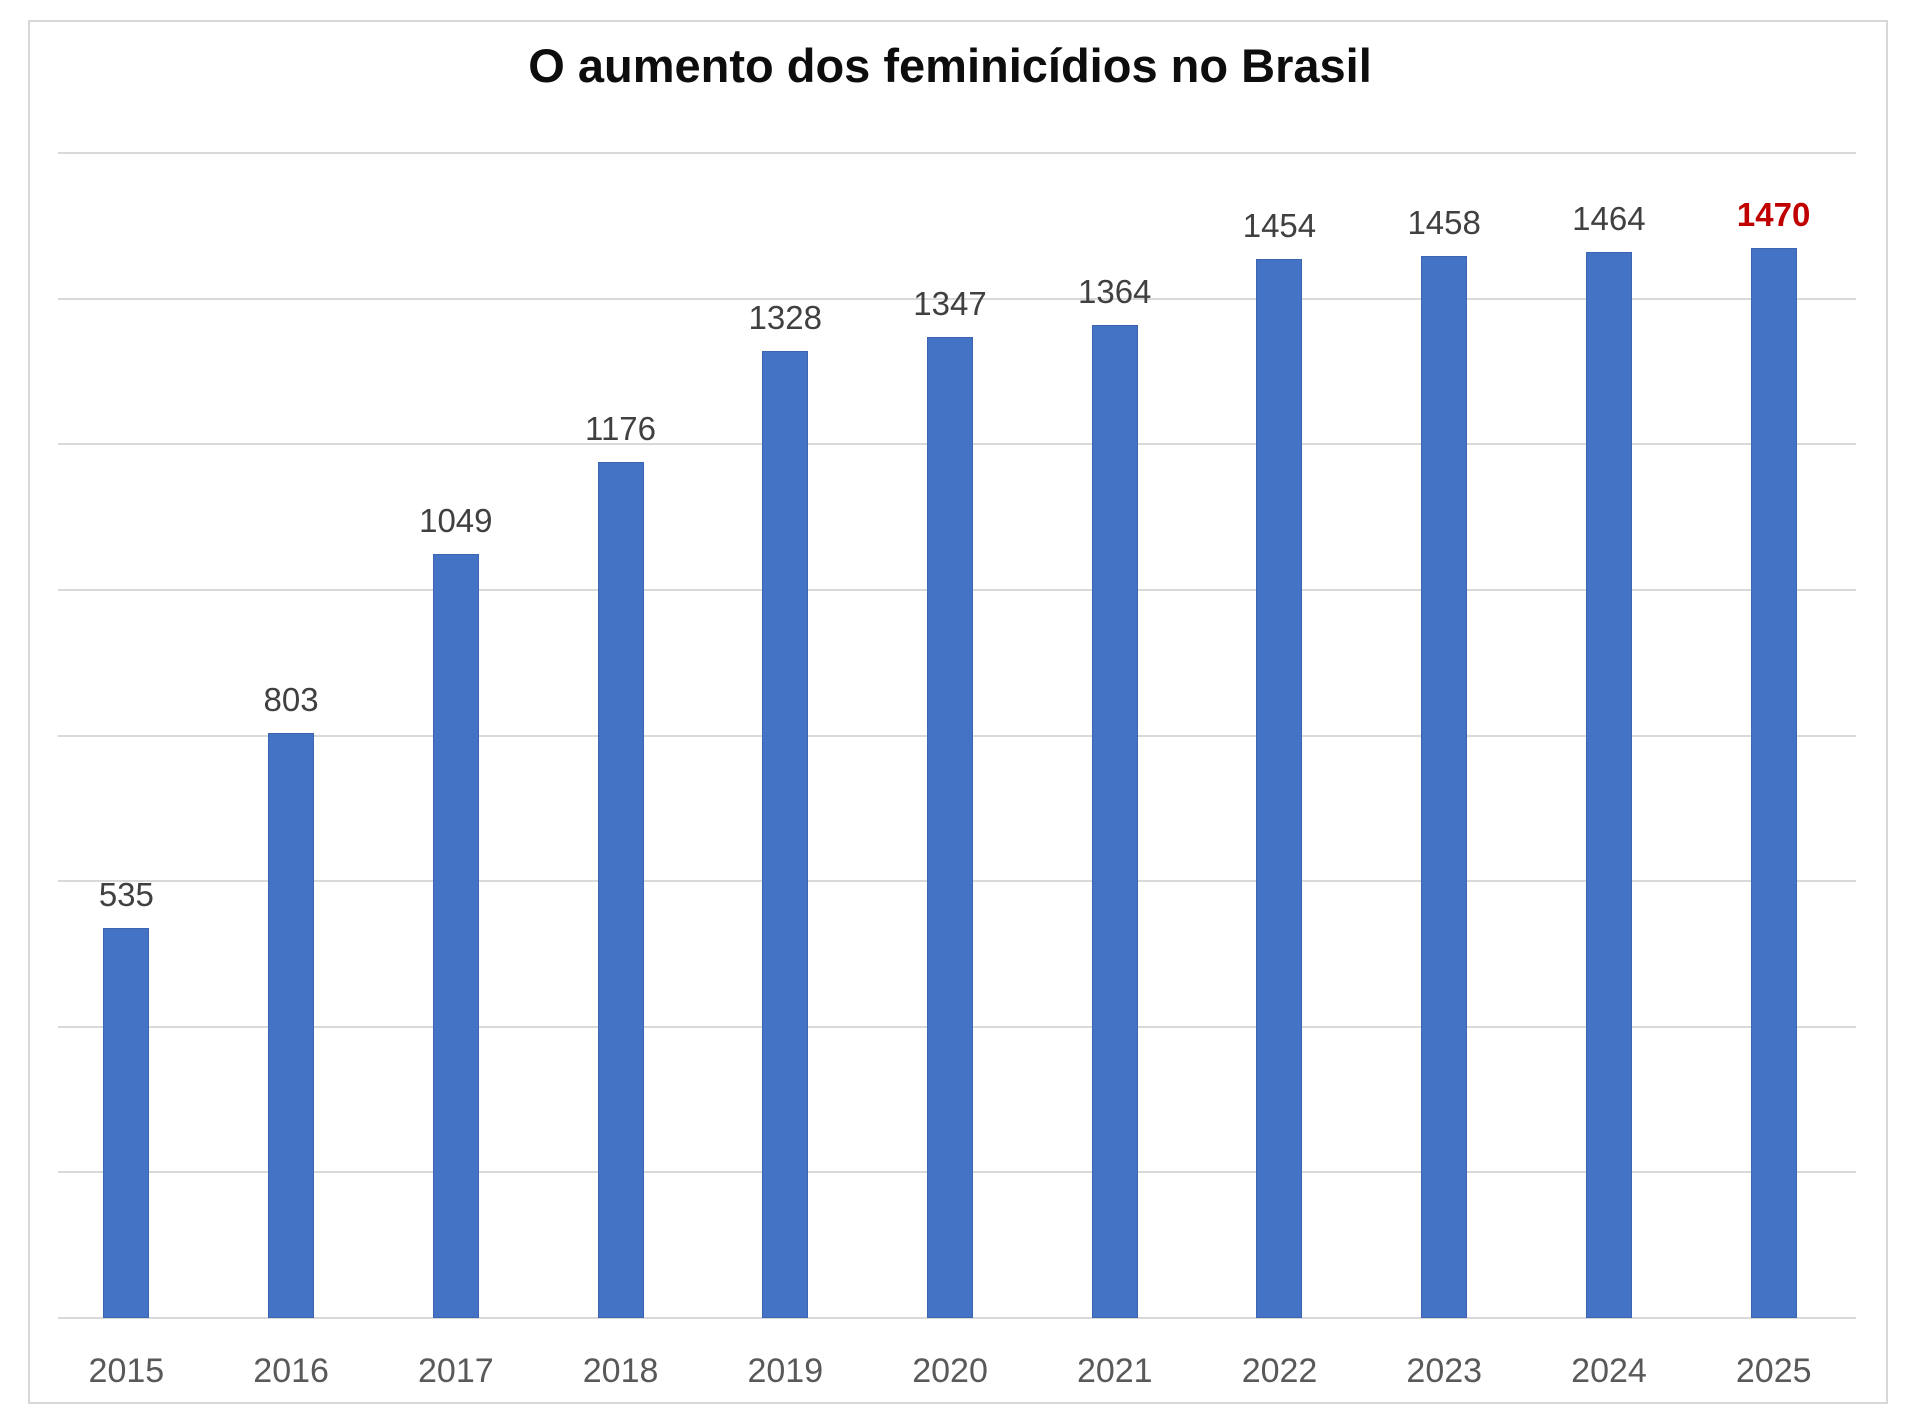 This screenshot has height=1423, width=1920. I want to click on bar-value-label-2019: 1328, so click(785, 318).